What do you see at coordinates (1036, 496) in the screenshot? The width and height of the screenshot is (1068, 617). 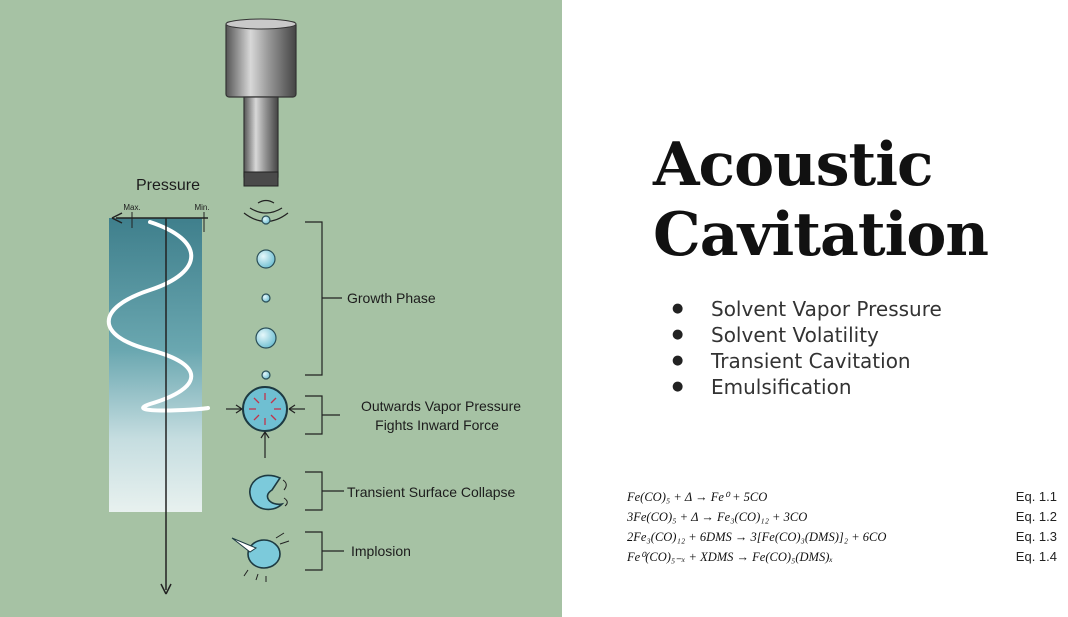 I see `equation-label: Eq. 1.1` at bounding box center [1036, 496].